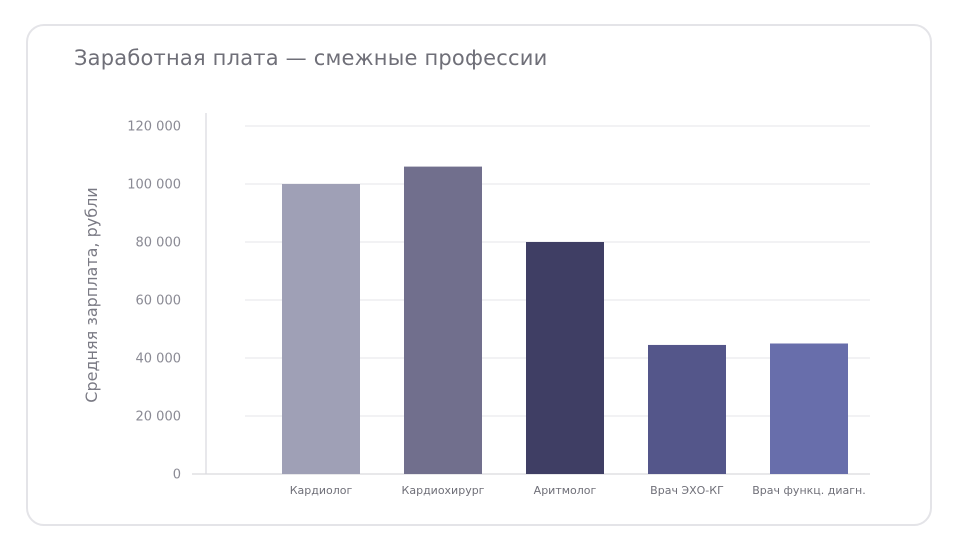 This screenshot has height=550, width=960. What do you see at coordinates (159, 301) in the screenshot?
I see `y-tick-label: 60 000` at bounding box center [159, 301].